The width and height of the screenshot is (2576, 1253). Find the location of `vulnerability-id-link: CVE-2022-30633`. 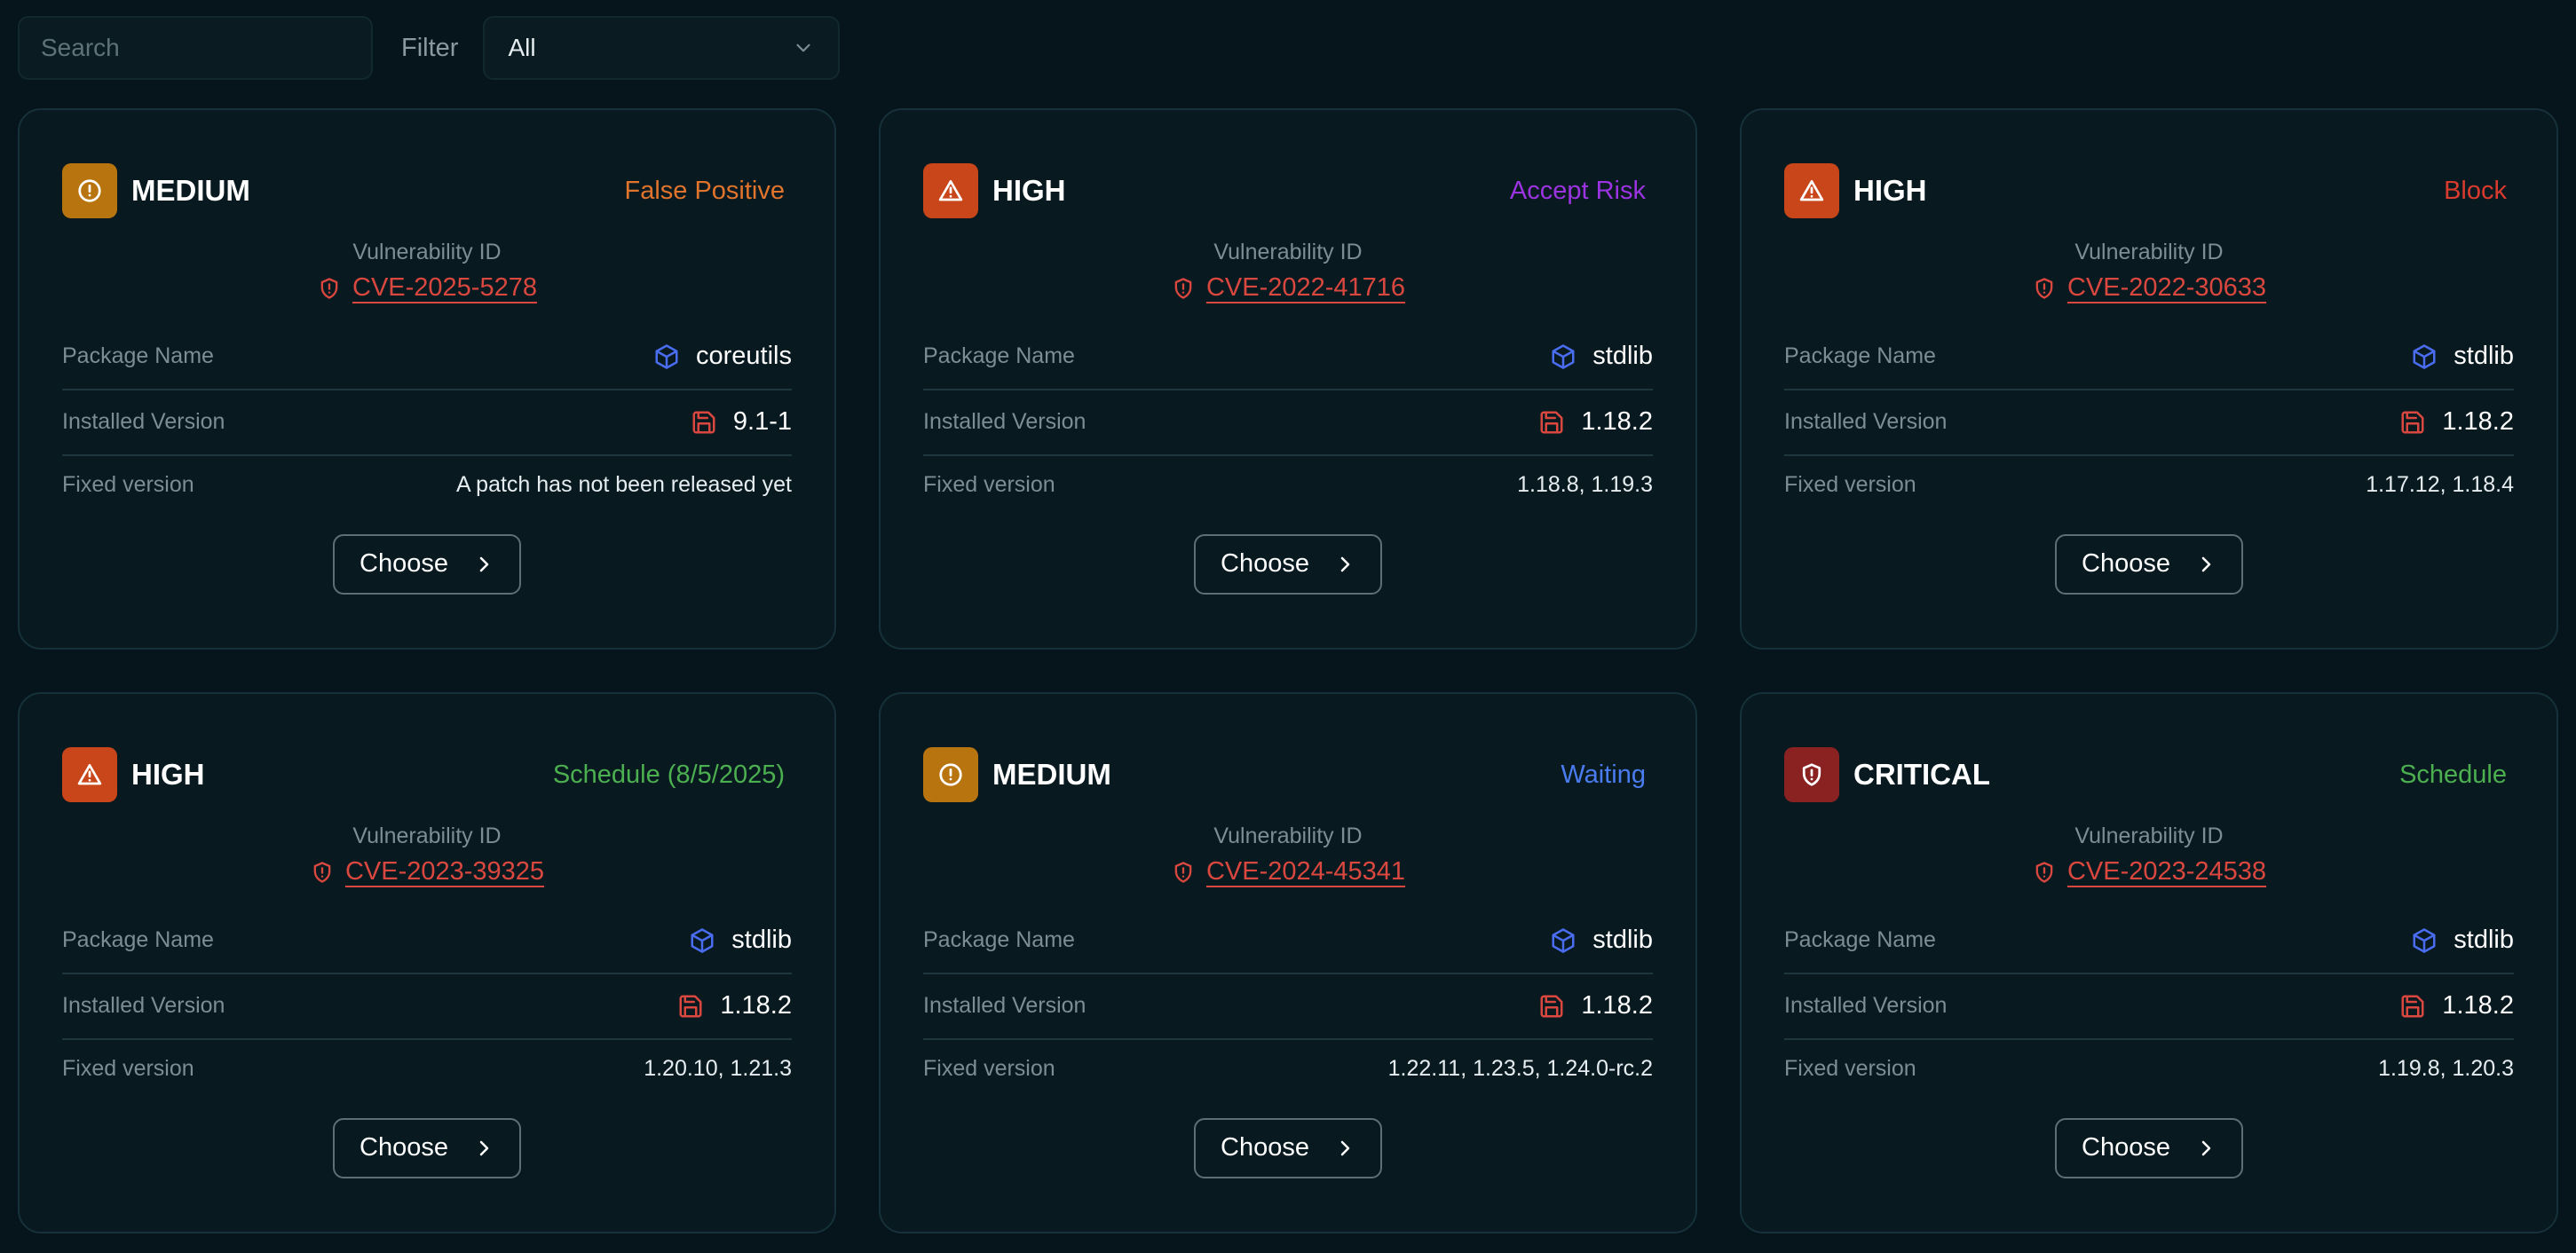

vulnerability-id-link: CVE-2022-30633 is located at coordinates (2149, 288).